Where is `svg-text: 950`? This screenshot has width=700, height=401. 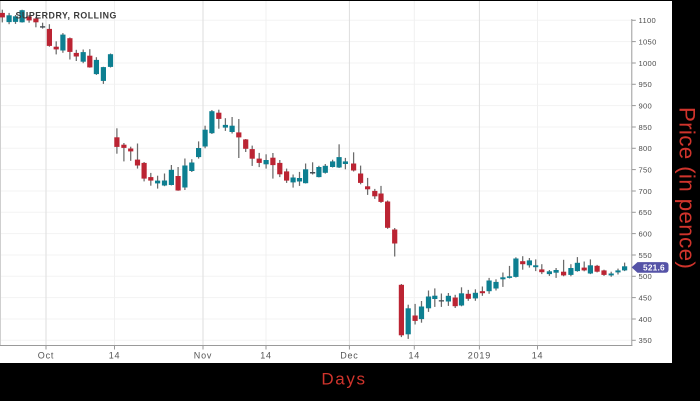 svg-text: 950 is located at coordinates (646, 84).